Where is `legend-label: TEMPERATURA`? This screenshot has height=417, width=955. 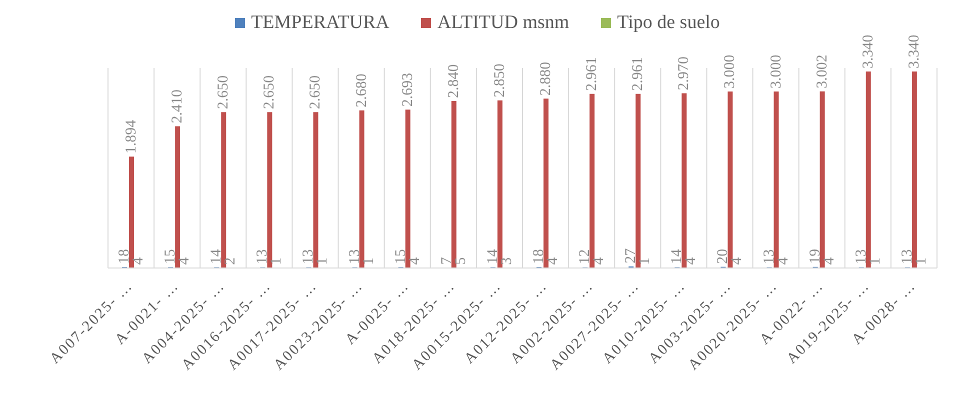 legend-label: TEMPERATURA is located at coordinates (320, 23).